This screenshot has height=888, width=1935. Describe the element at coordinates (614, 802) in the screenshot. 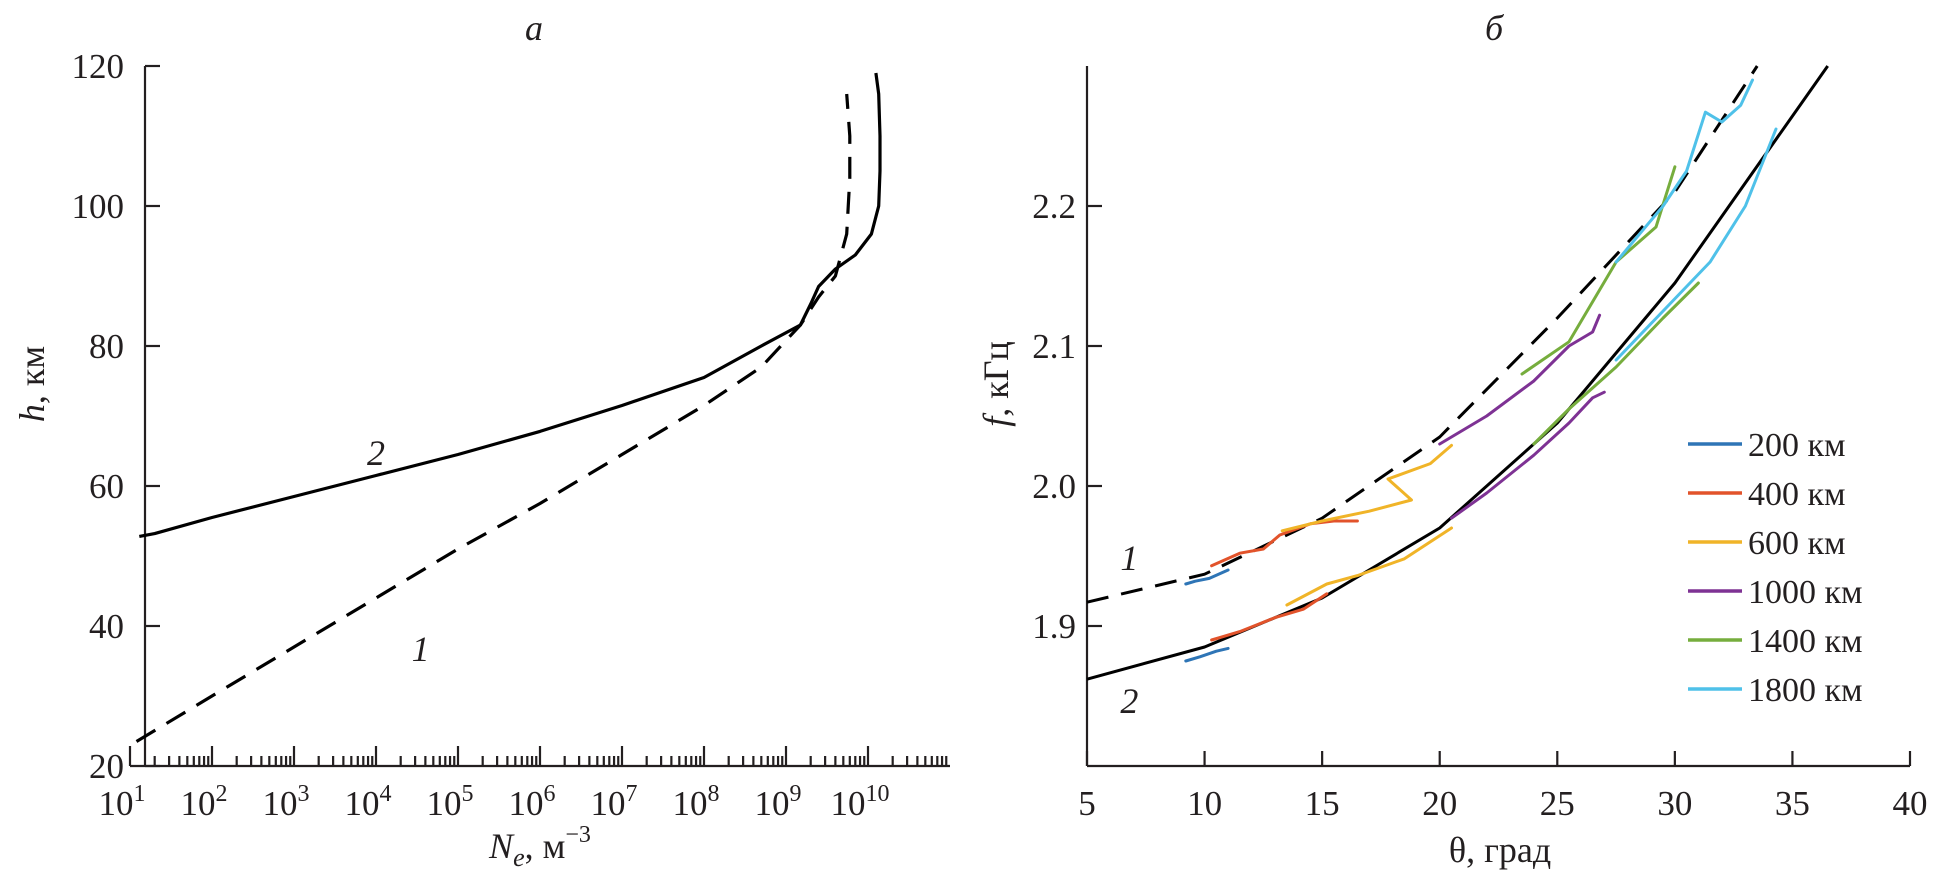

I see `panel-a-x-tick-label: 10⁷` at that location.